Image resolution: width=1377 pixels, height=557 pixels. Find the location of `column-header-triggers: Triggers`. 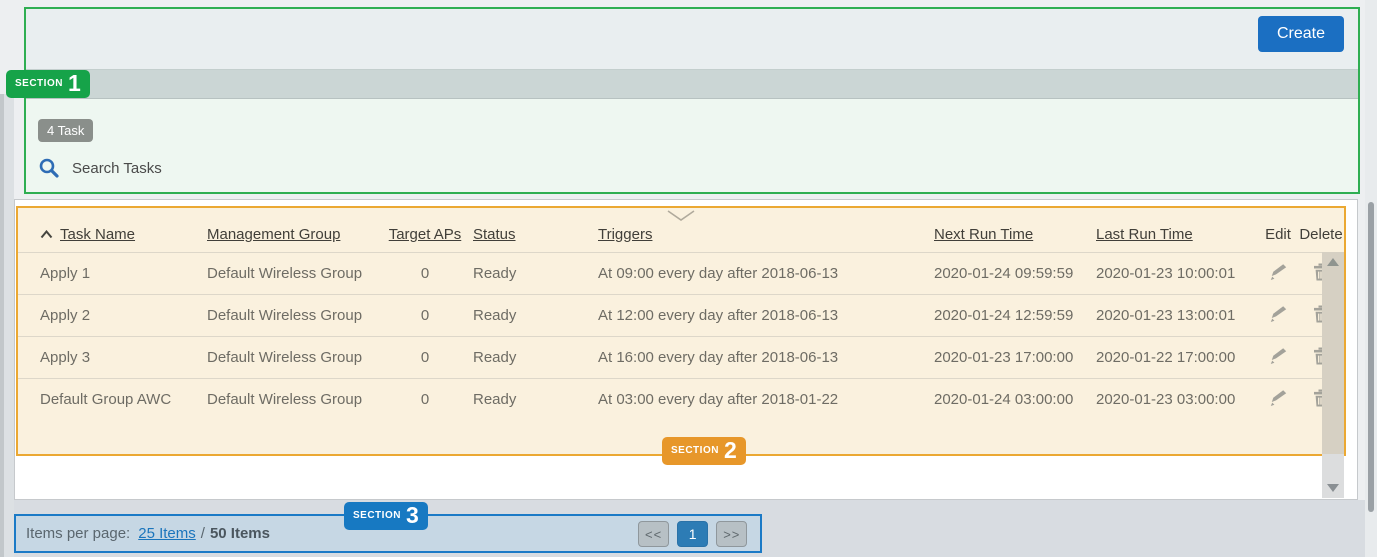

column-header-triggers: Triggers is located at coordinates (625, 234).